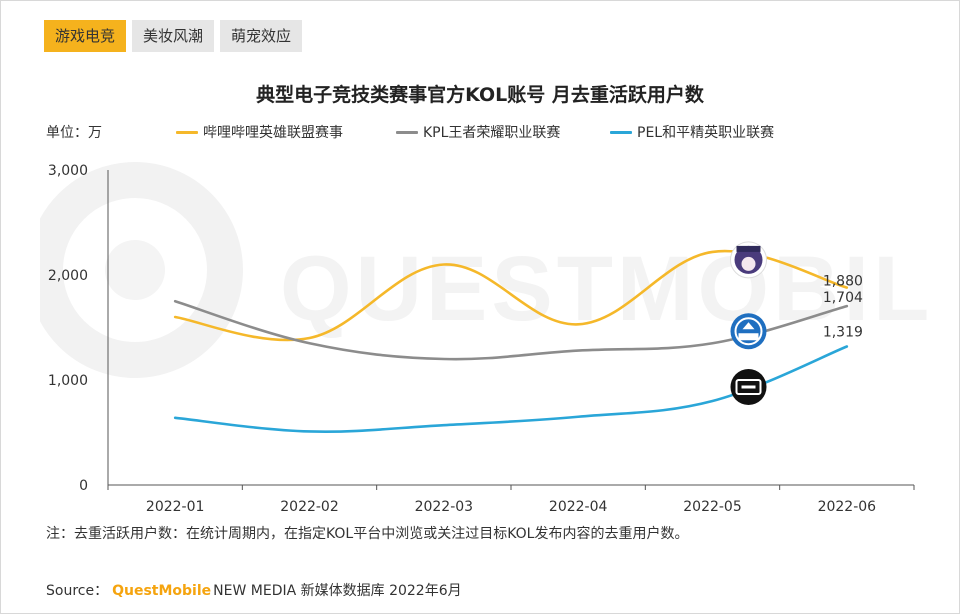 The image size is (960, 614). I want to click on end-label-kpl: 1,704, so click(843, 298).